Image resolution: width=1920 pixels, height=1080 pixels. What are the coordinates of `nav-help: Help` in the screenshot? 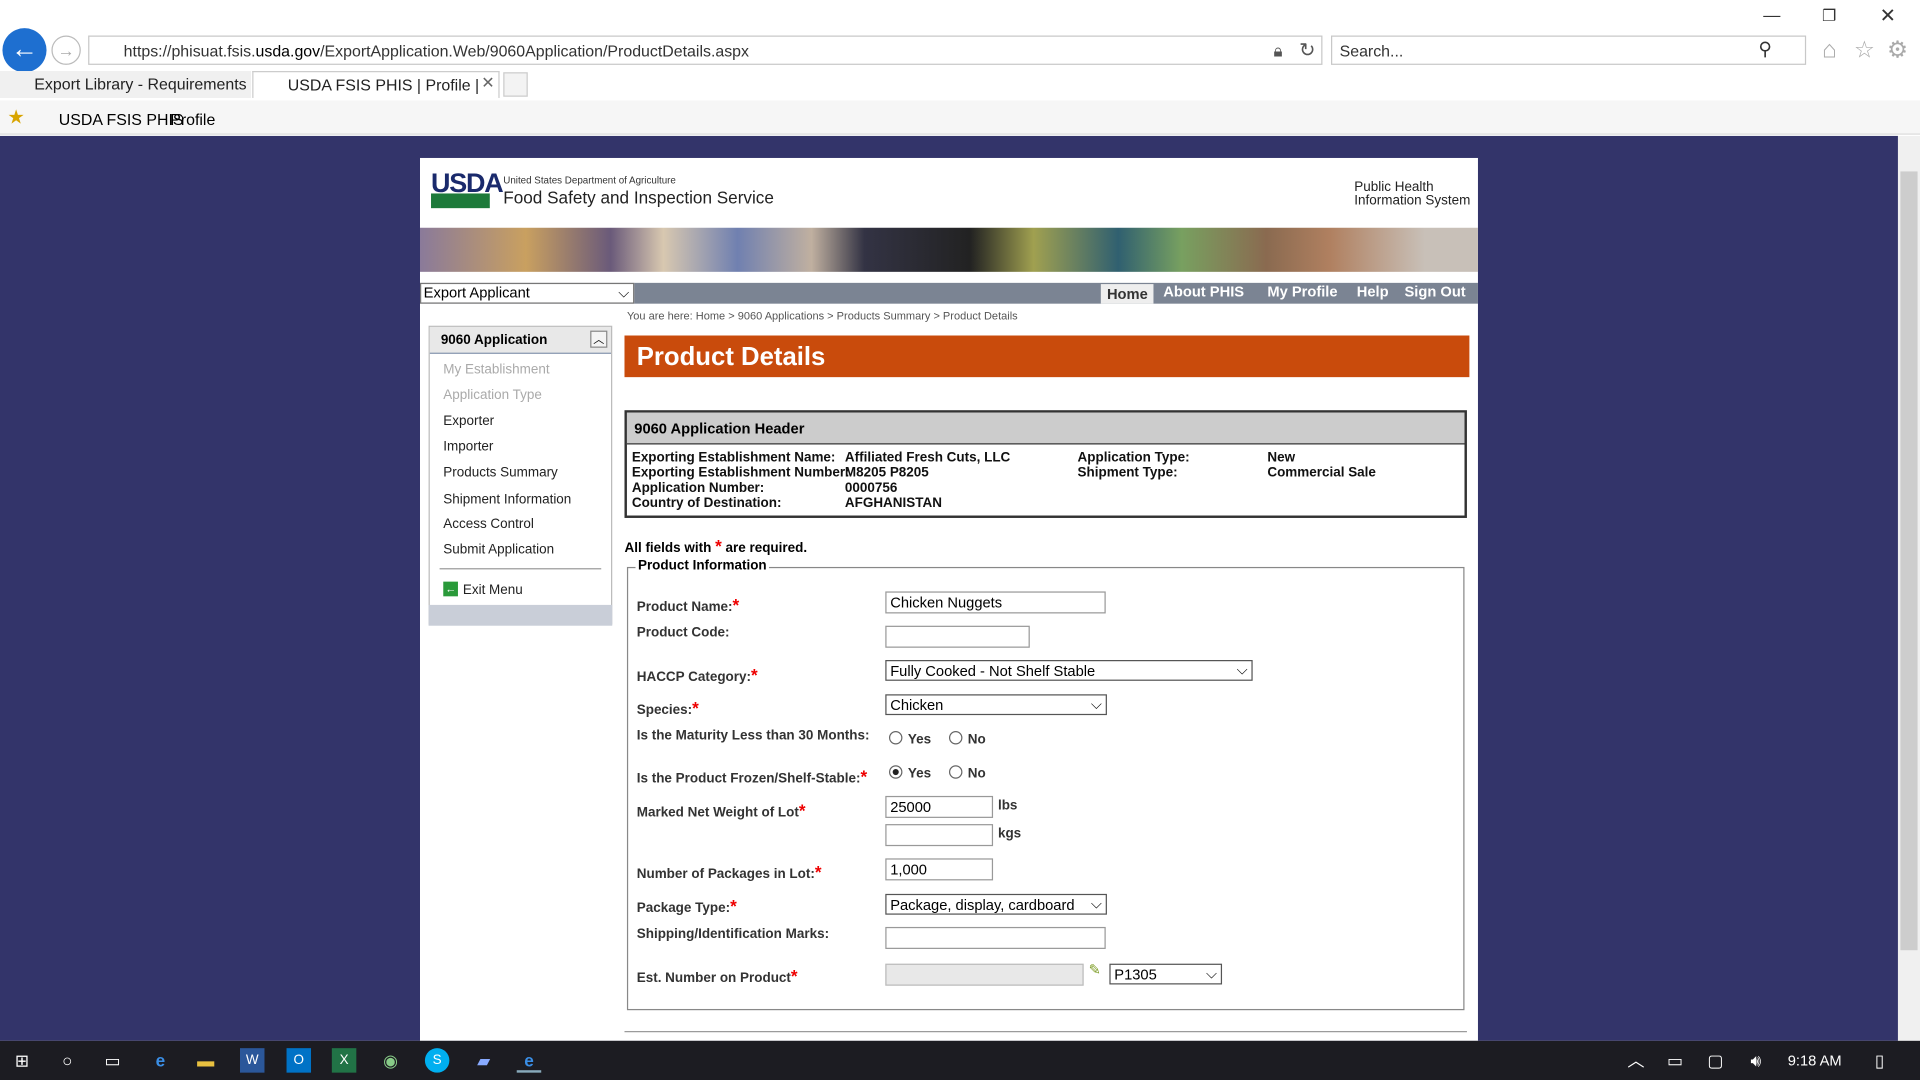 It's located at (1372, 291).